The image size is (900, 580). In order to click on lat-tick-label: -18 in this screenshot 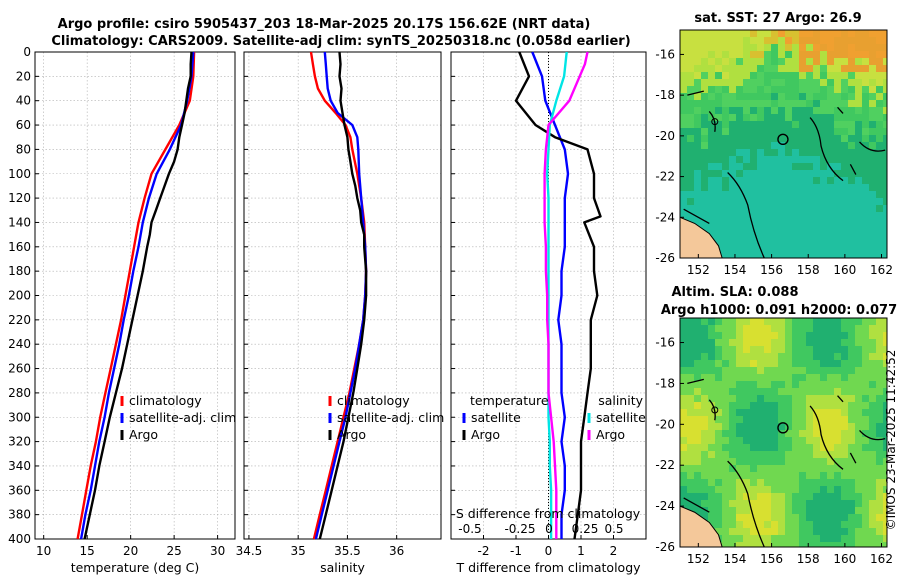, I will do `click(665, 95)`.